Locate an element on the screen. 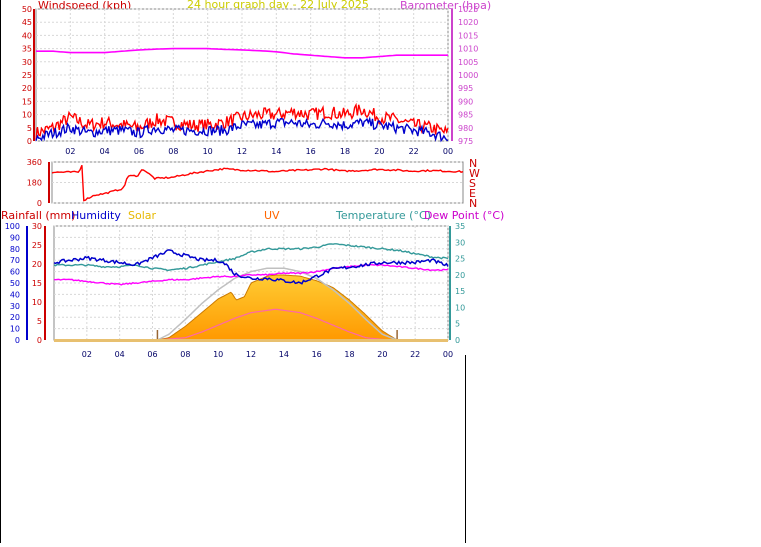 The height and width of the screenshot is (547, 761). windspeed-tick-label: 25 is located at coordinates (27, 75).